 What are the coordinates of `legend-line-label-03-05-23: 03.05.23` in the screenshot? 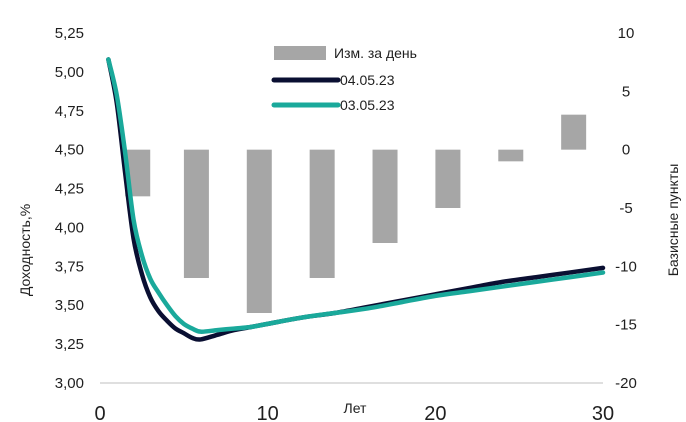 It's located at (367, 105).